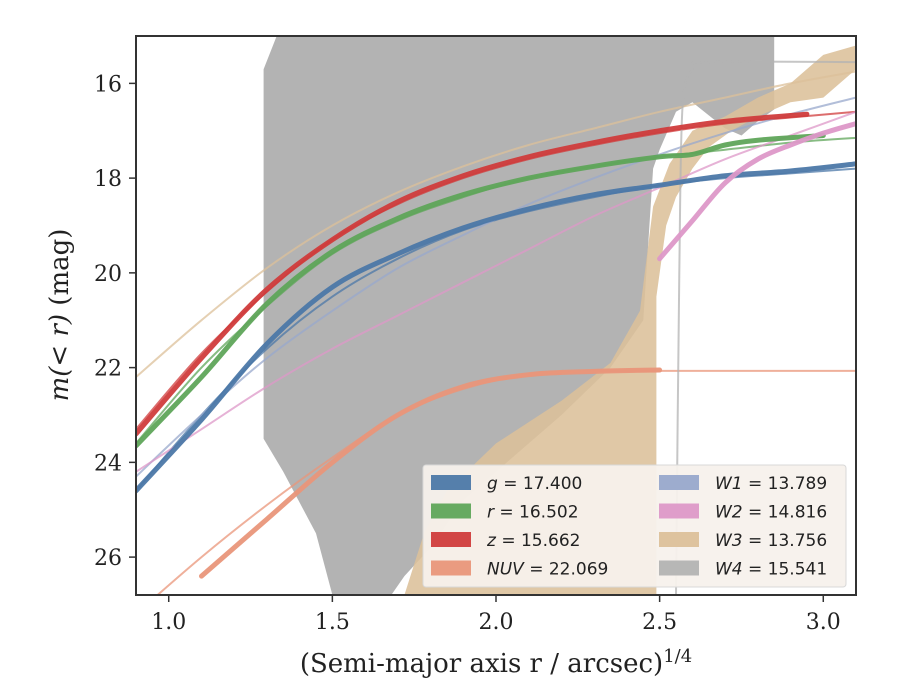 The width and height of the screenshot is (900, 700). I want to click on y-axis-label-main: m(< r), so click(60, 357).